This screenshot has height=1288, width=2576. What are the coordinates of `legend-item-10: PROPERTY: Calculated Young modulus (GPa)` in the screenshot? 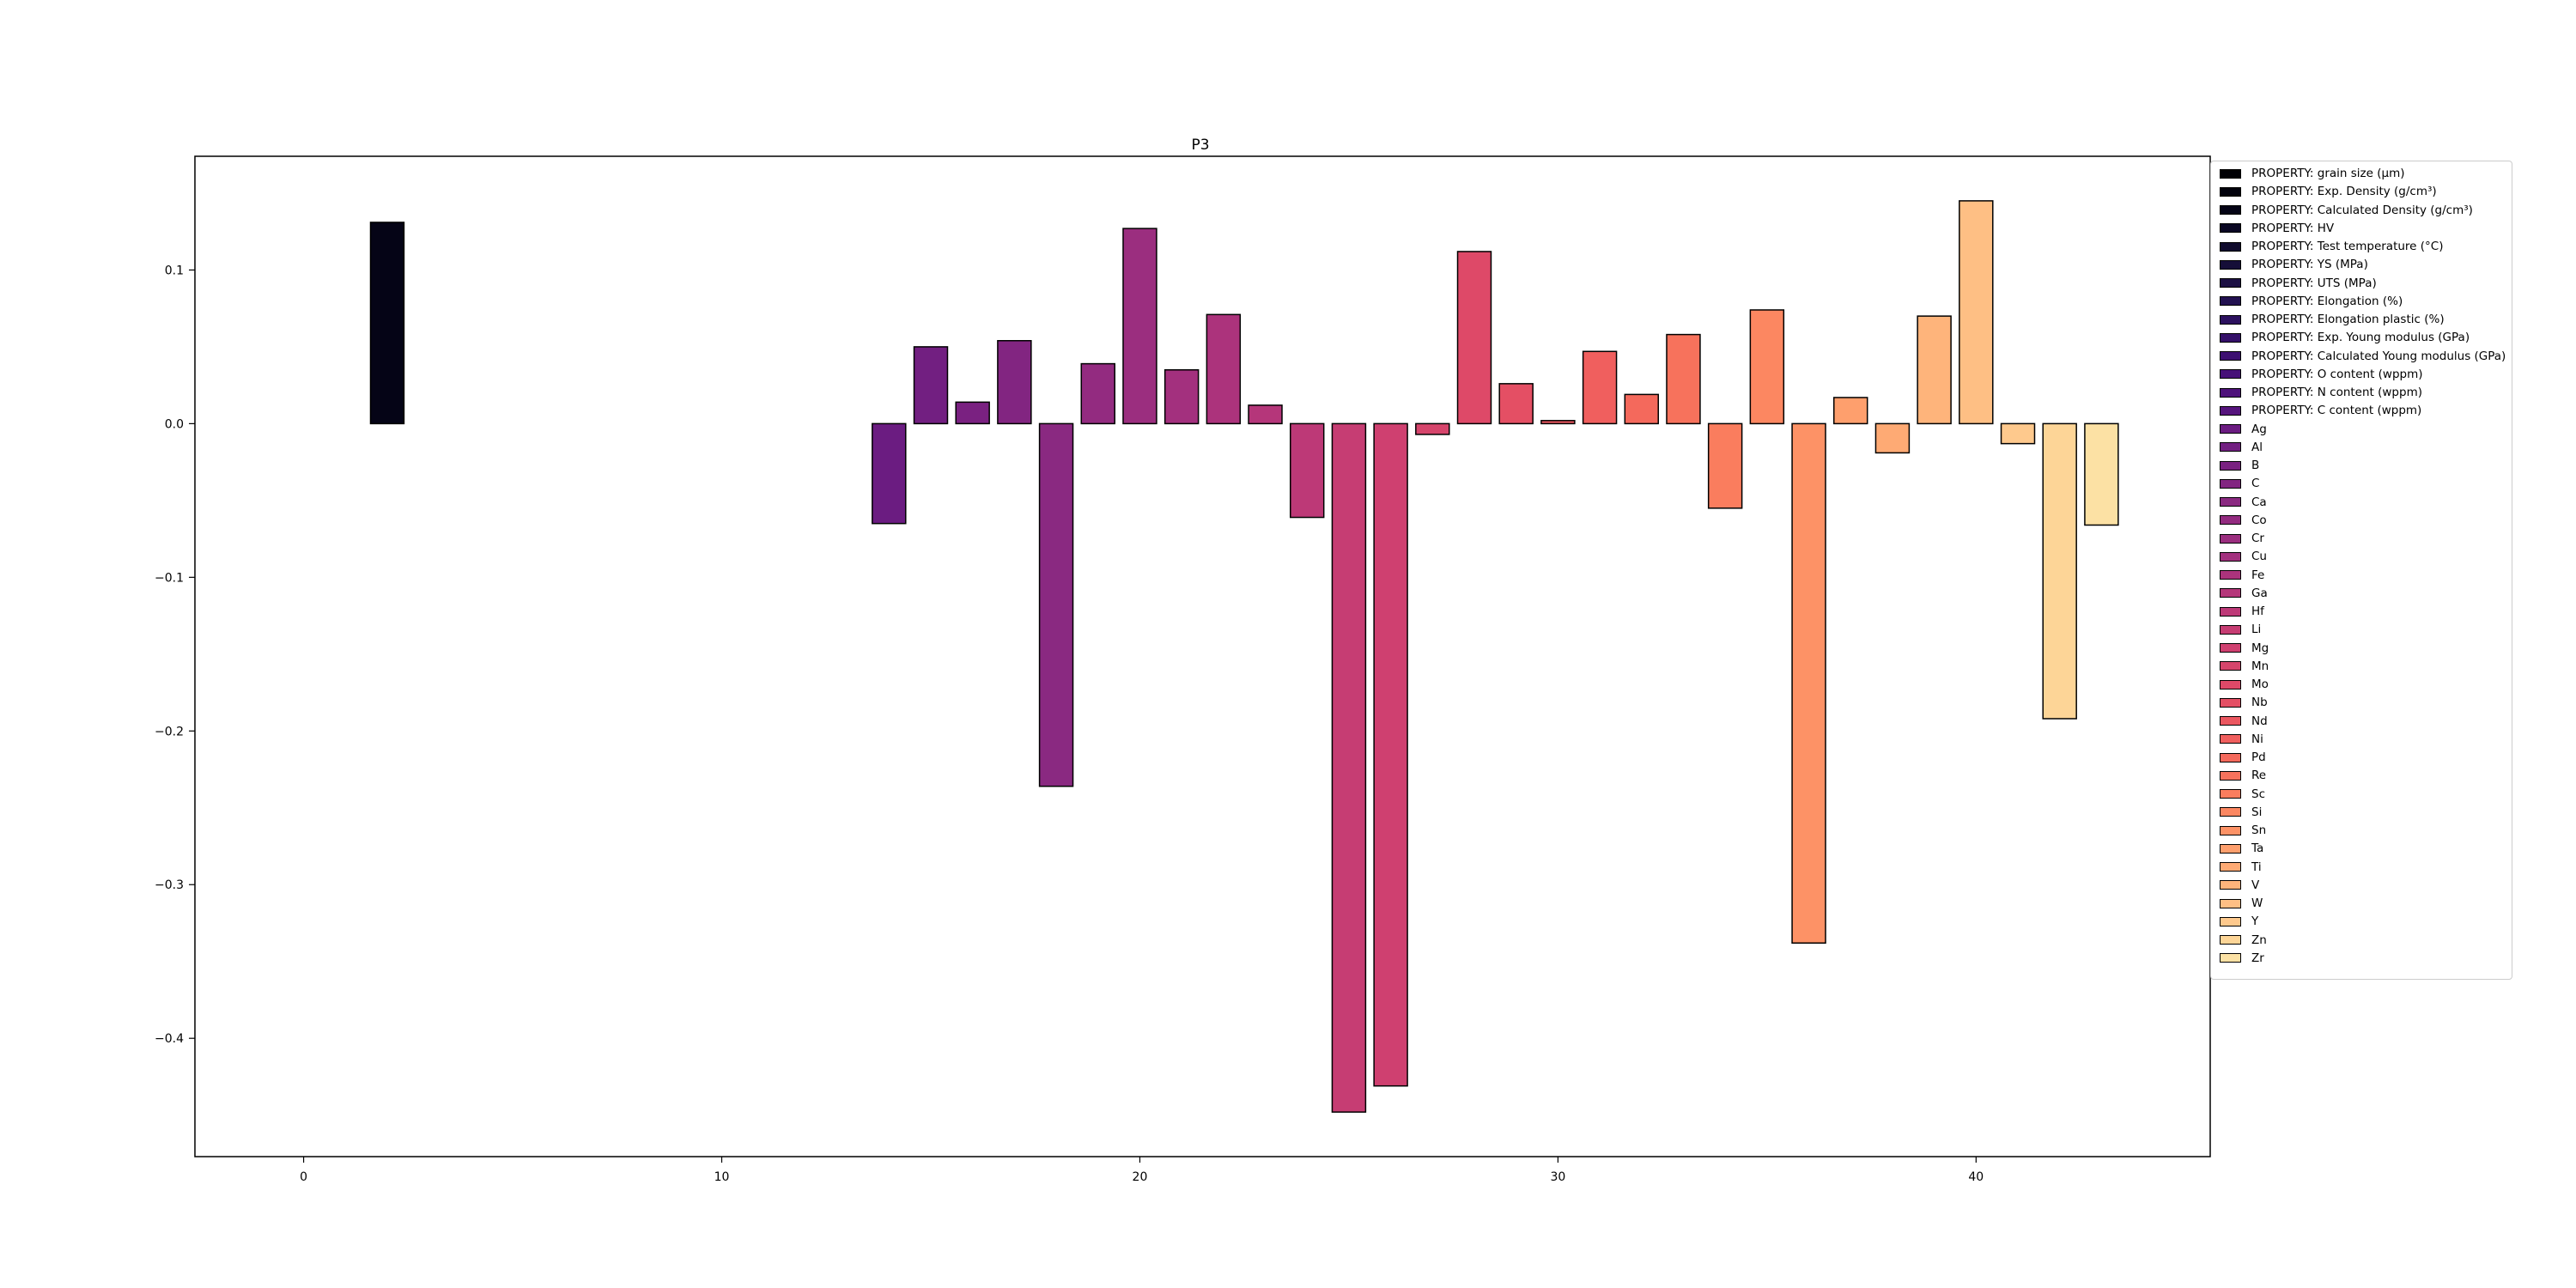 It's located at (2363, 356).